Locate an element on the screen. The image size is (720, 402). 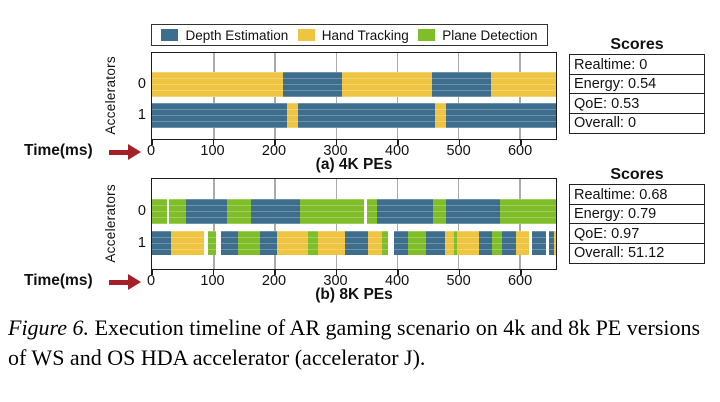
axis-tick-label: 300 is located at coordinates (335, 281).